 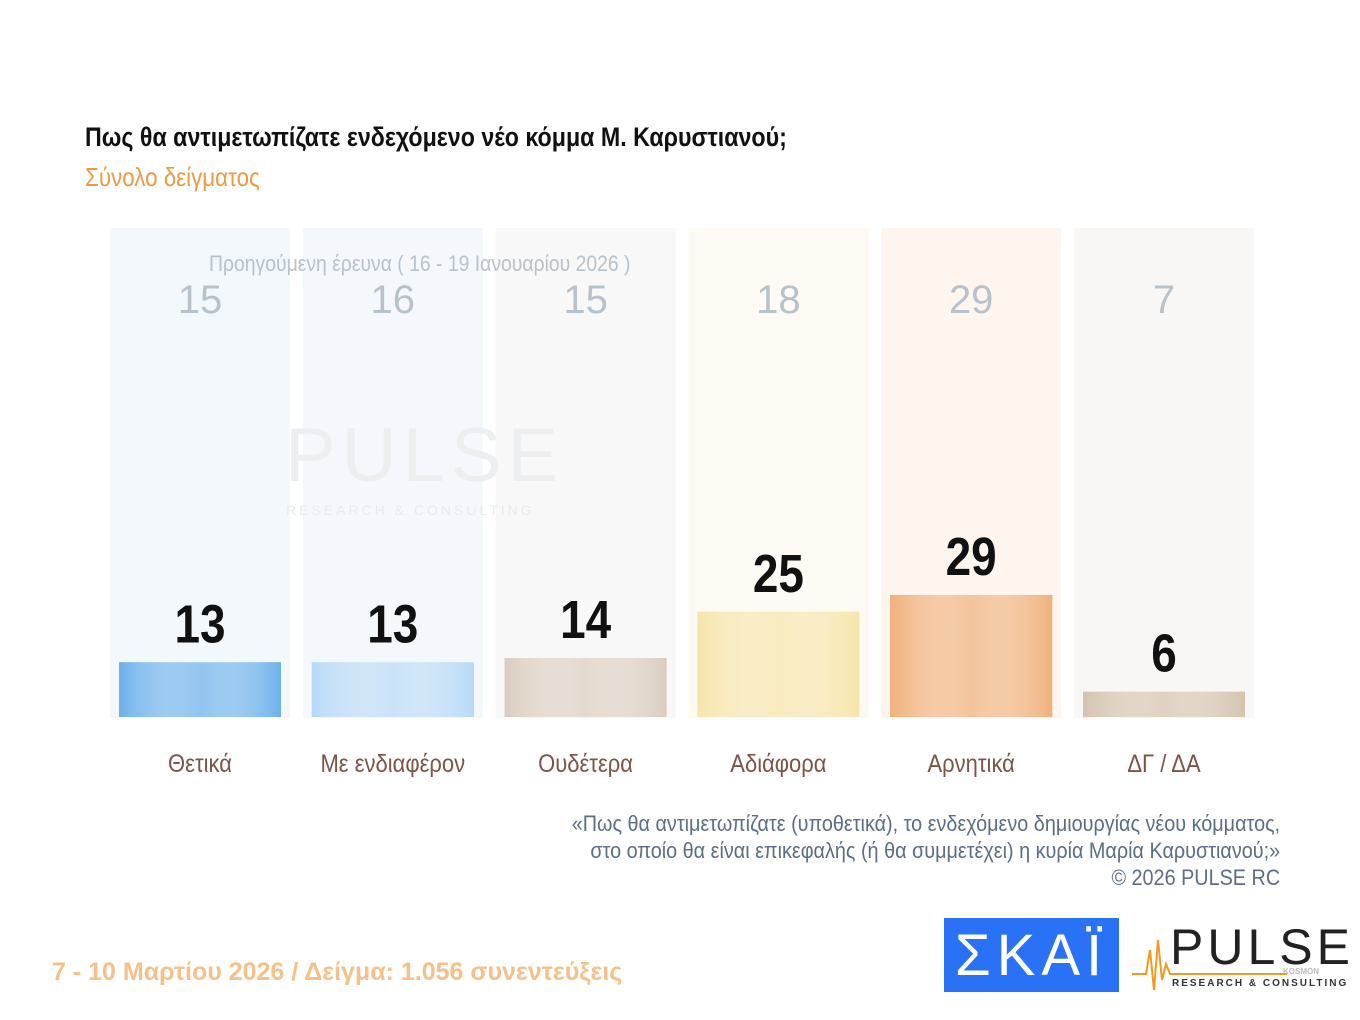 What do you see at coordinates (1164, 653) in the screenshot?
I see `value-label: 6` at bounding box center [1164, 653].